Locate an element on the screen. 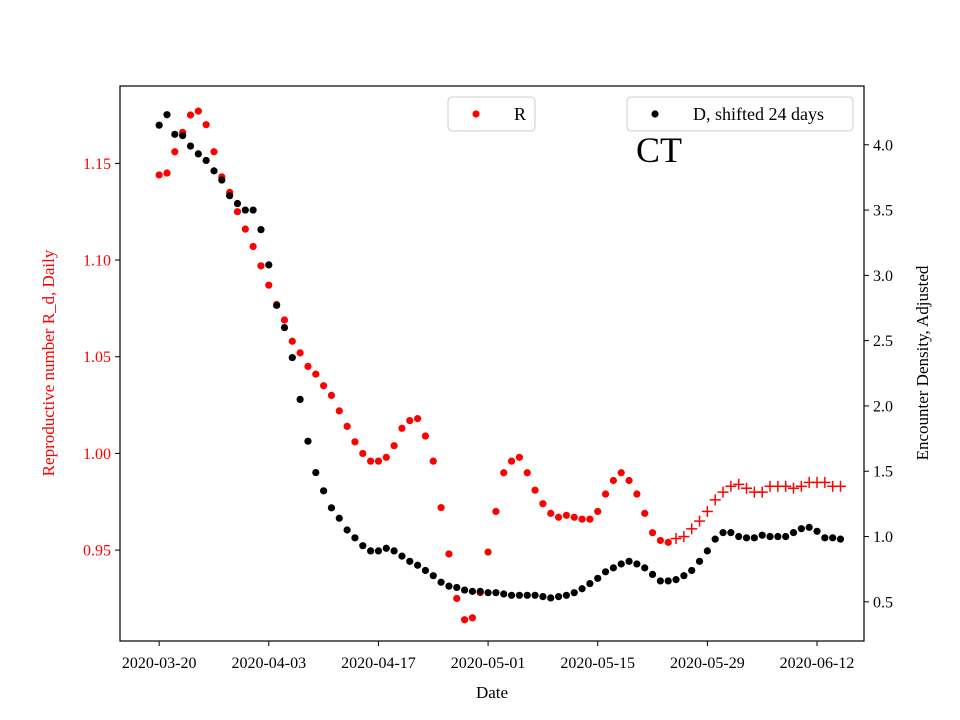 Image resolution: width=960 pixels, height=720 pixels. right-tick-label: 2.5 is located at coordinates (883, 341).